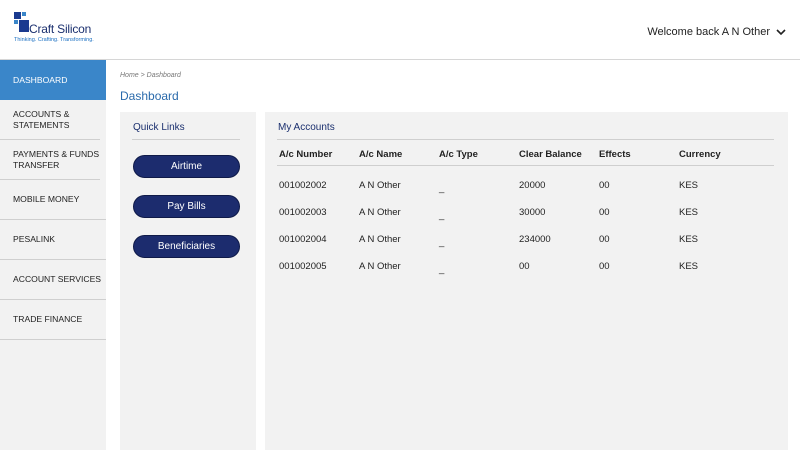  I want to click on user-menu: Welcome back A N Other, so click(716, 32).